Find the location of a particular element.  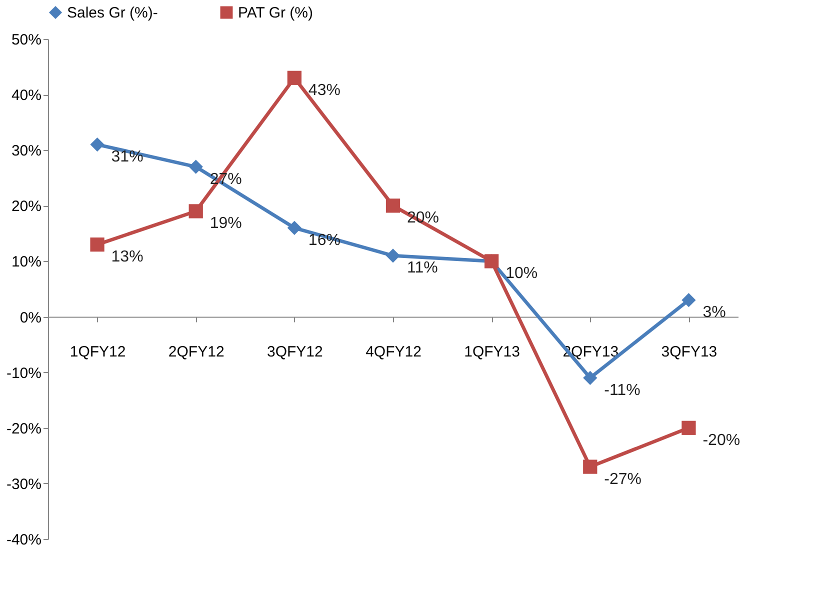

y-tick-label: 10% is located at coordinates (26, 262).